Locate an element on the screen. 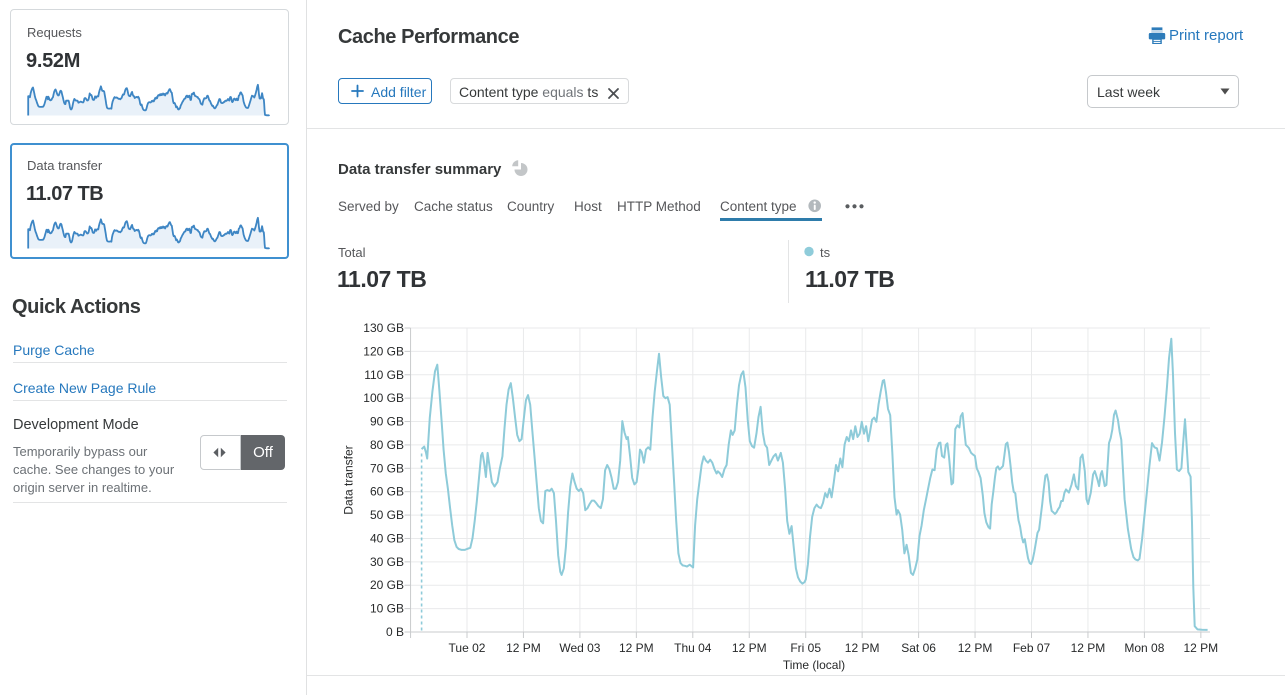  svg-text: 90 GB is located at coordinates (387, 422).